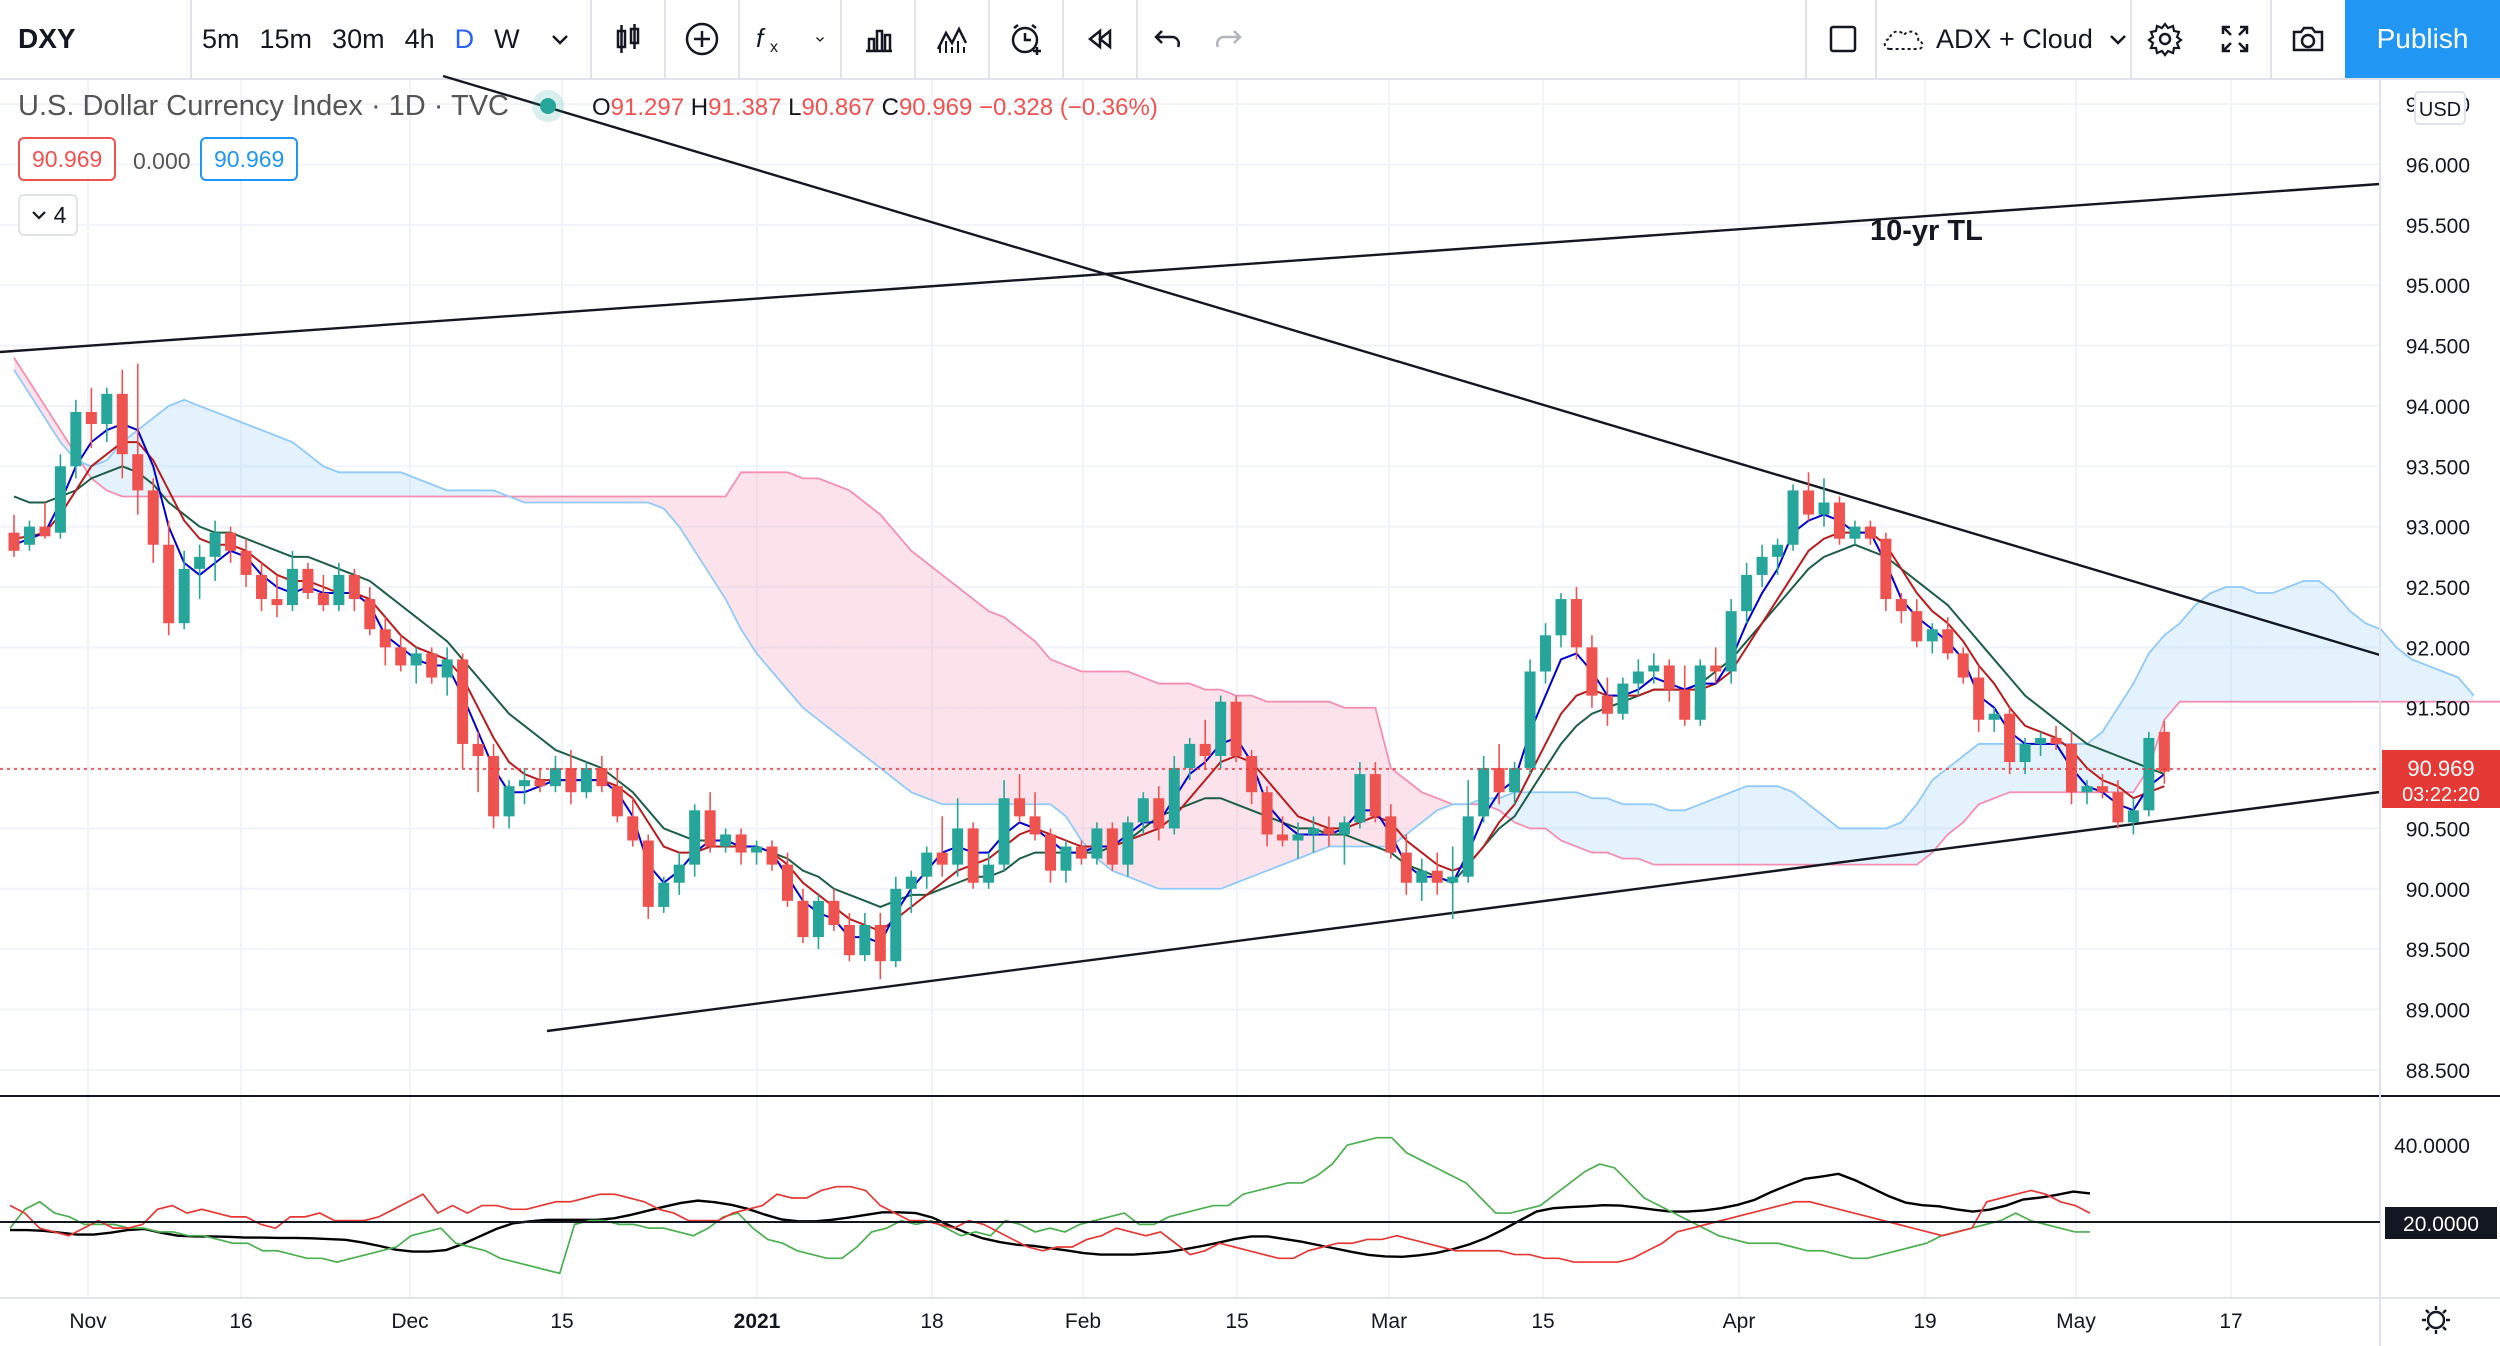  Describe the element at coordinates (263, 106) in the screenshot. I see `symbol-legend-title: U.S. Dollar Currency Index · 1D · TVC` at that location.